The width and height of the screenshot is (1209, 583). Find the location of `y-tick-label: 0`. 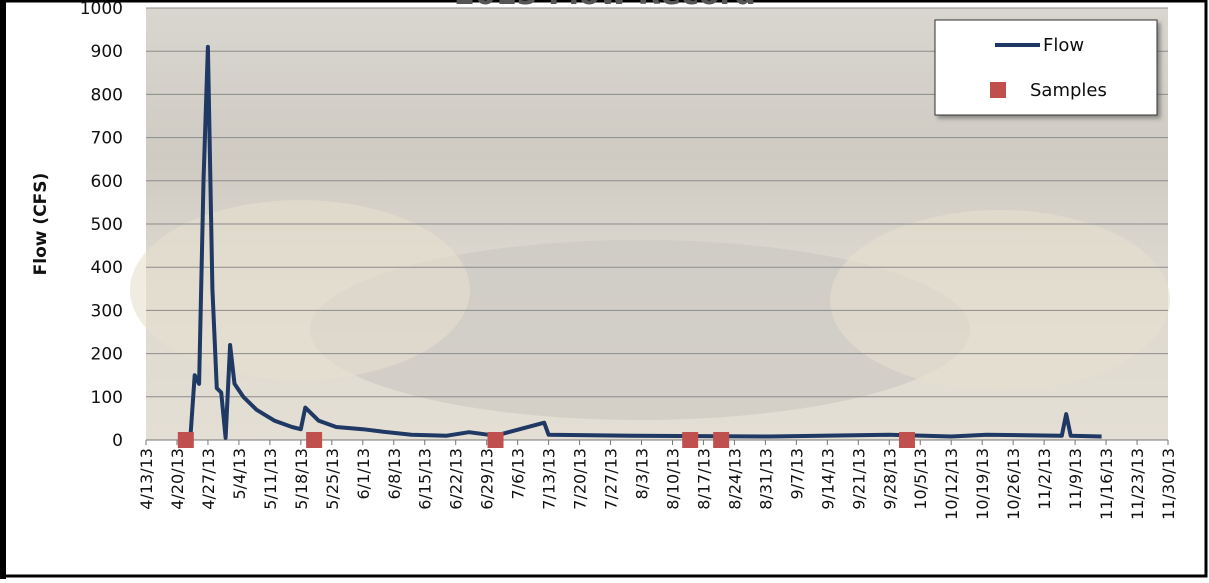

y-tick-label: 0 is located at coordinates (117, 441).